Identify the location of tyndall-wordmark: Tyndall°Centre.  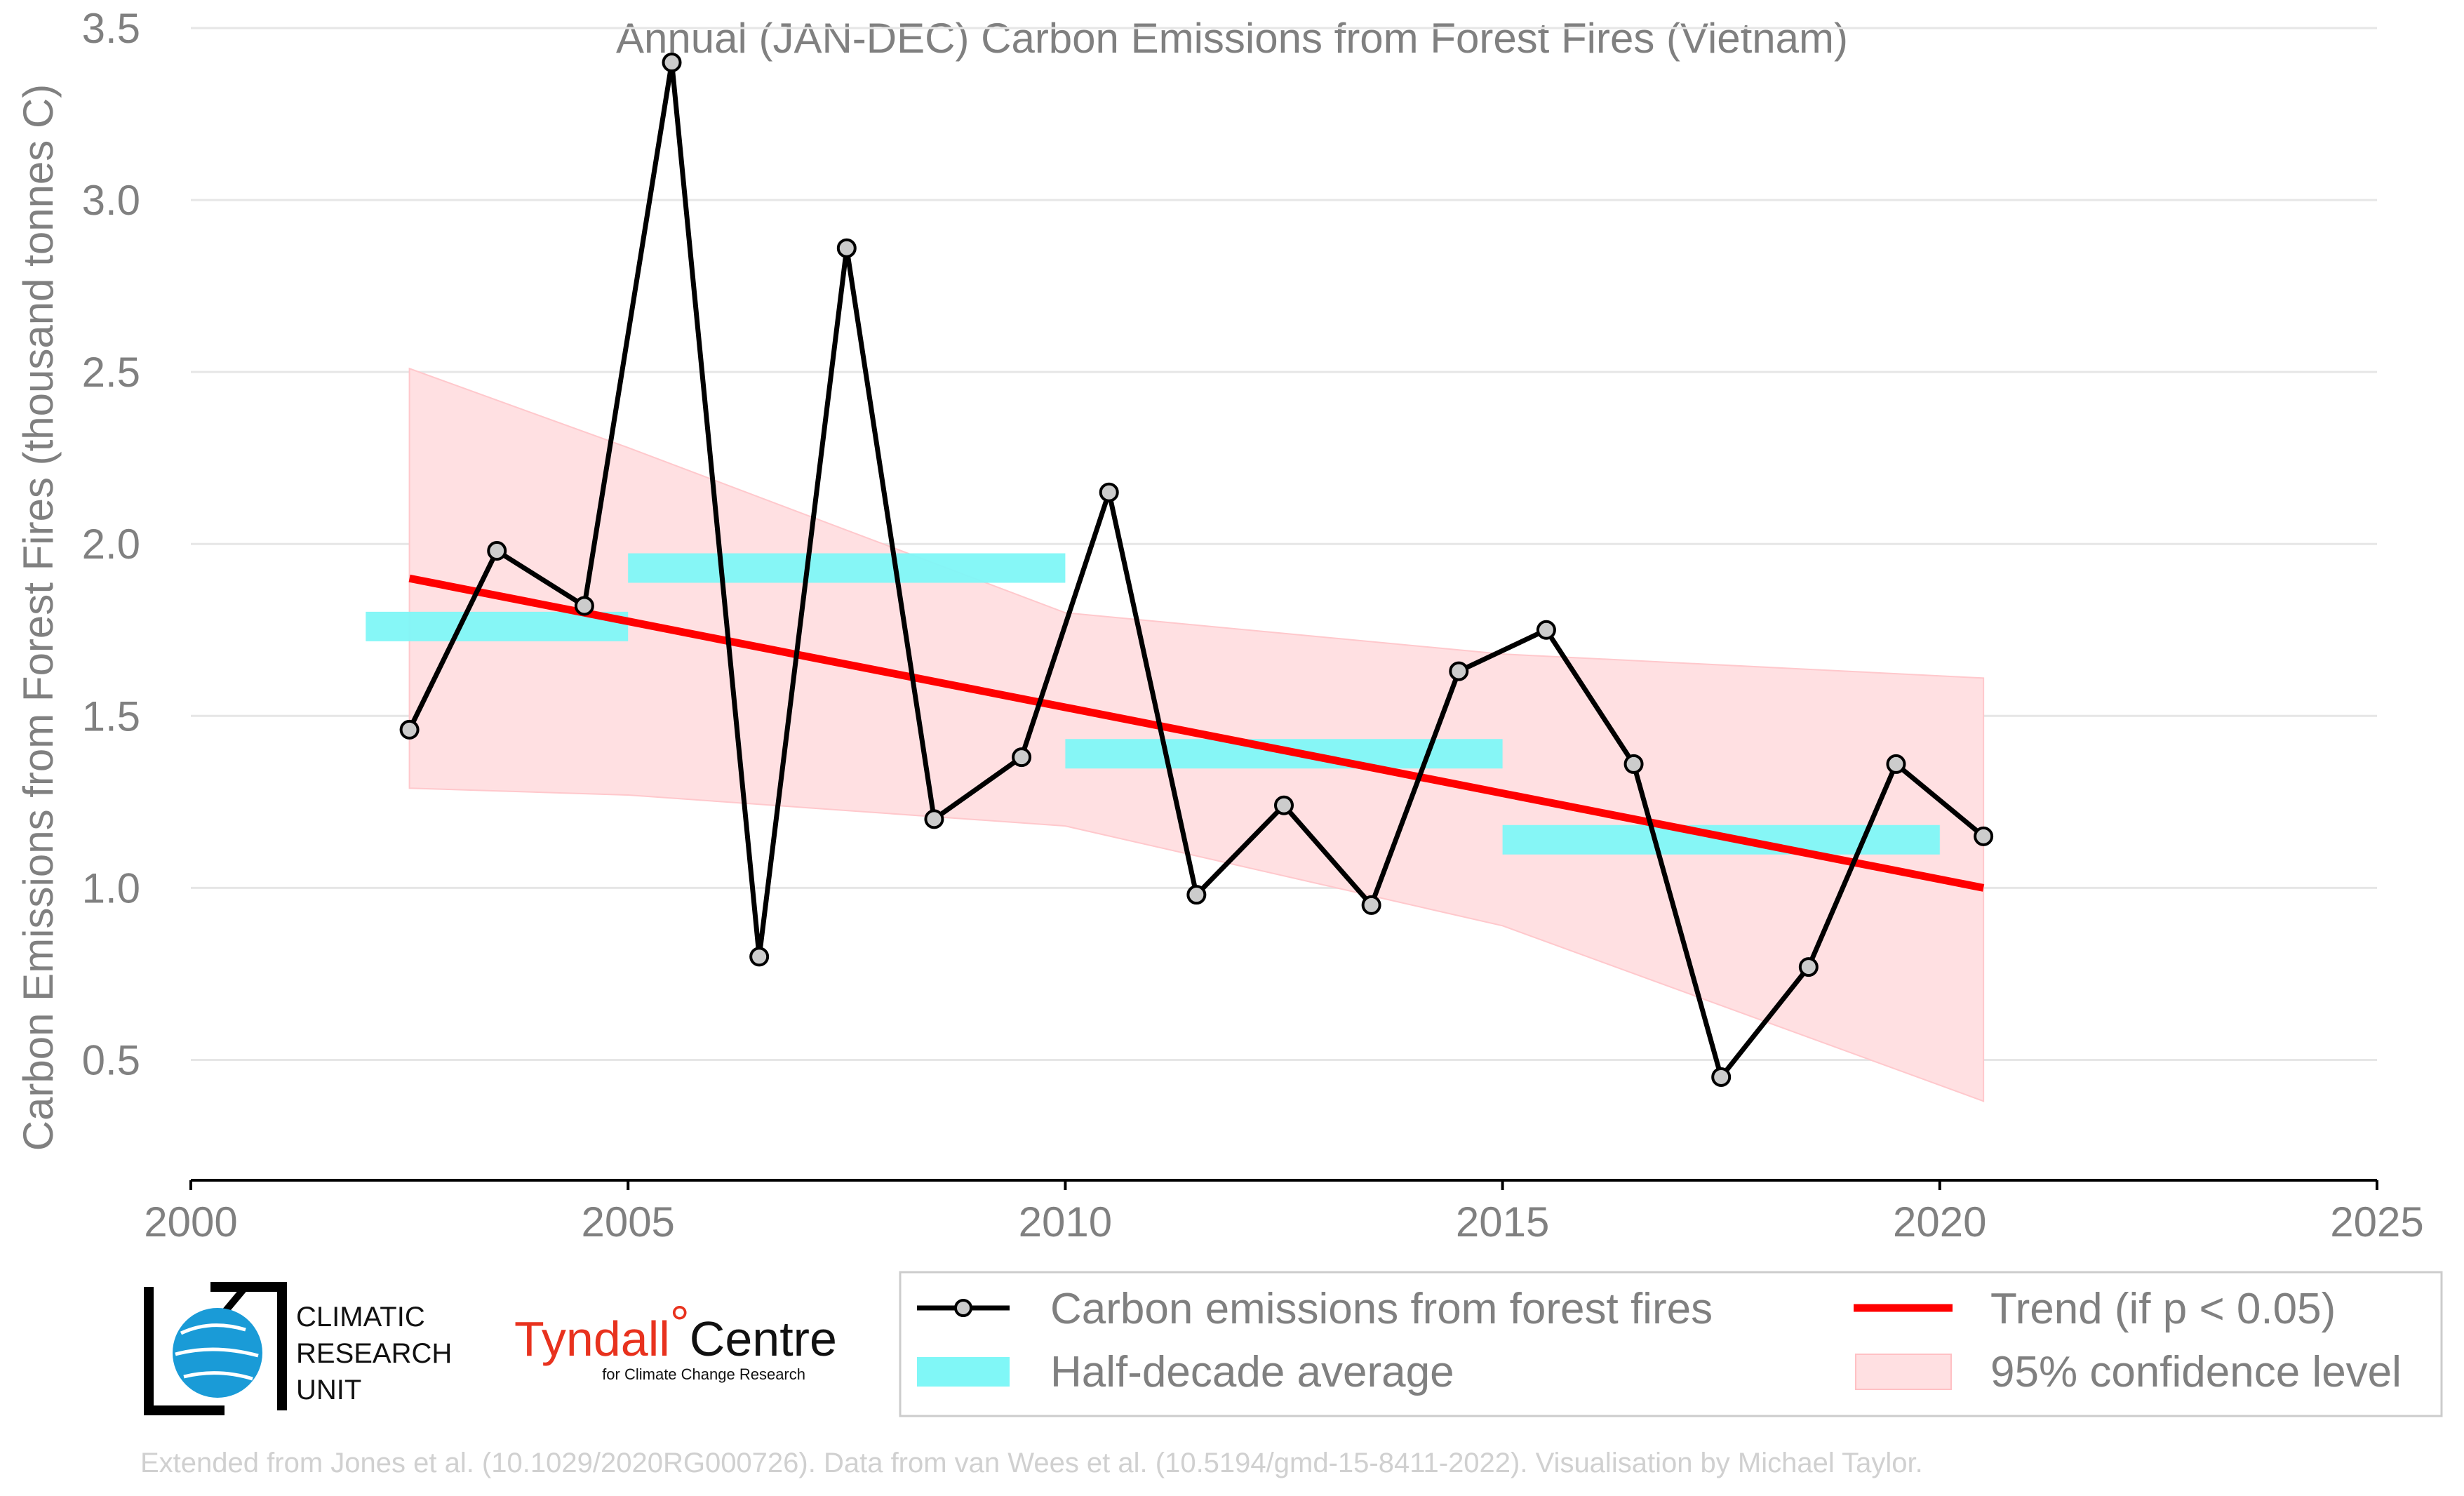
(675, 1331).